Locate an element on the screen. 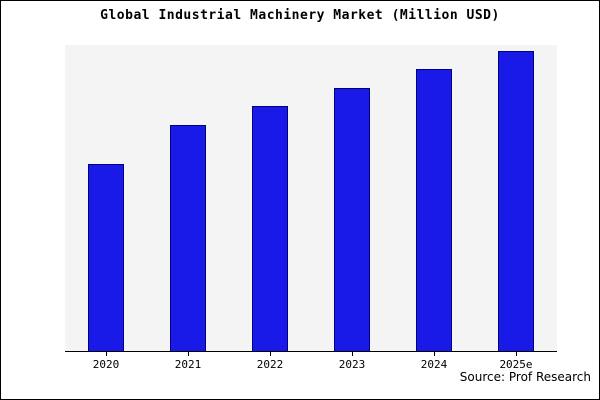 Image resolution: width=600 pixels, height=400 pixels. x-tick-label: 2025e is located at coordinates (516, 364).